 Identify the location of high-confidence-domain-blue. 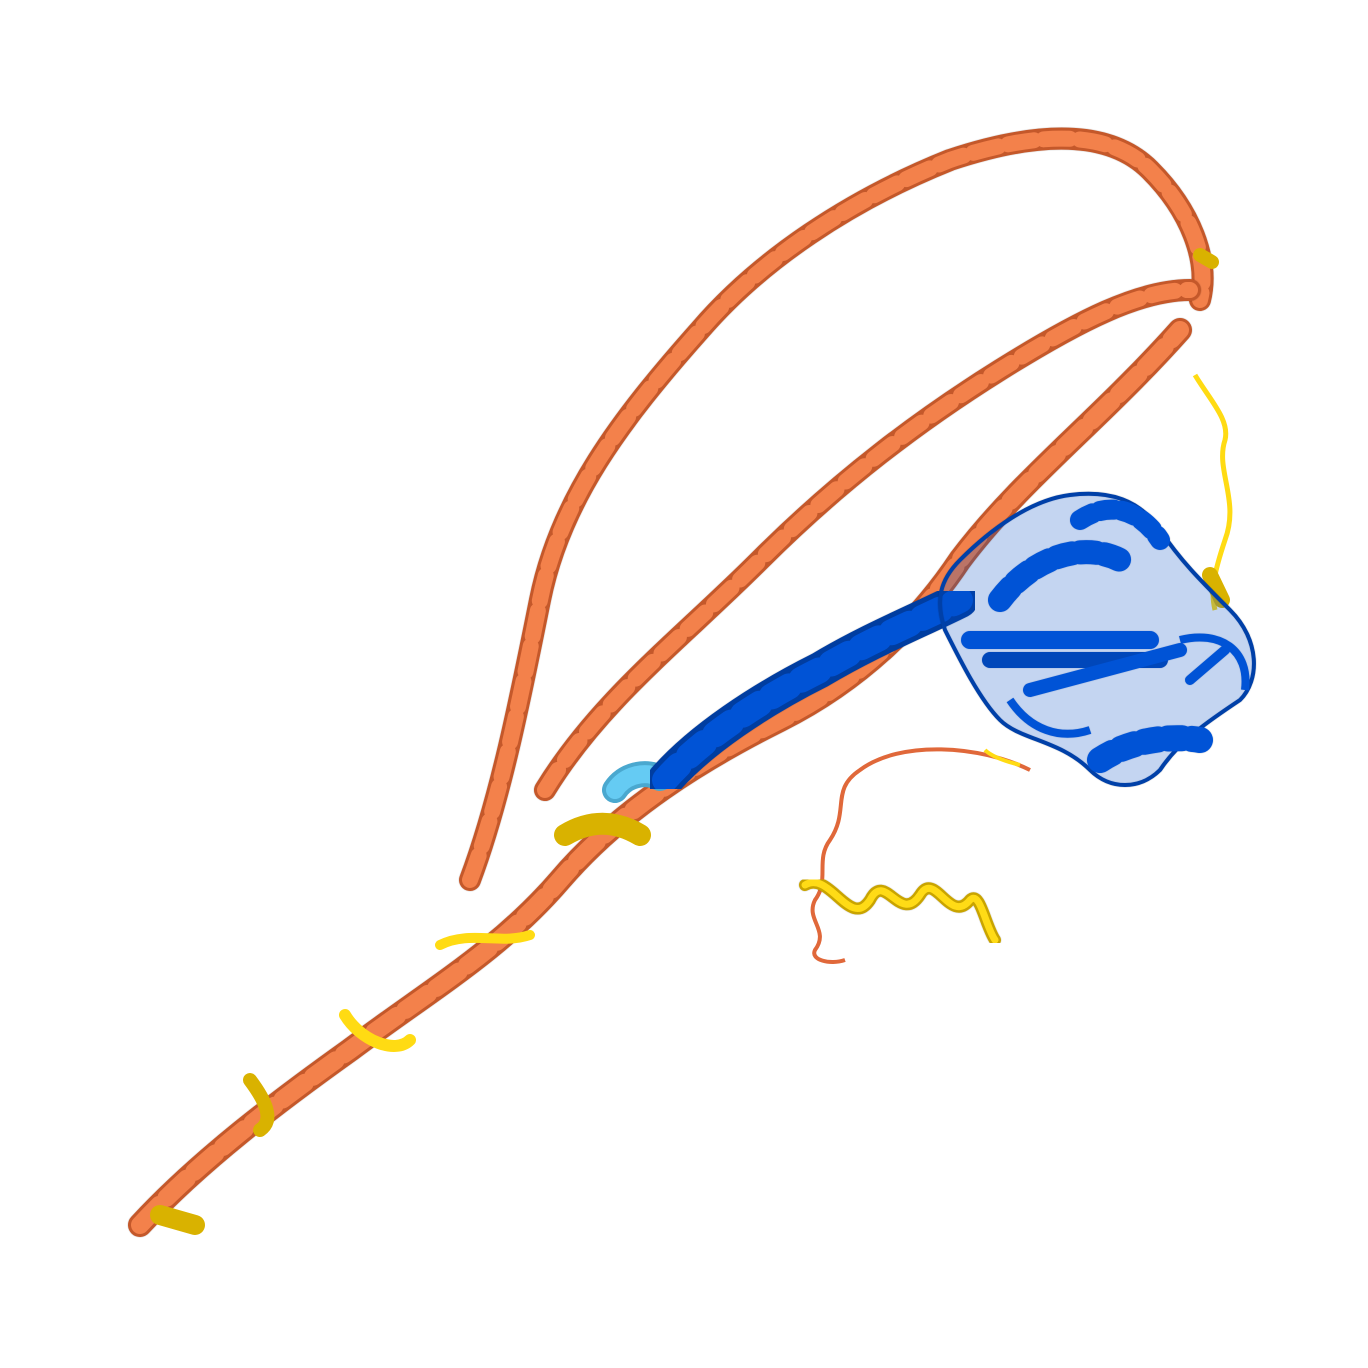
(1097, 639).